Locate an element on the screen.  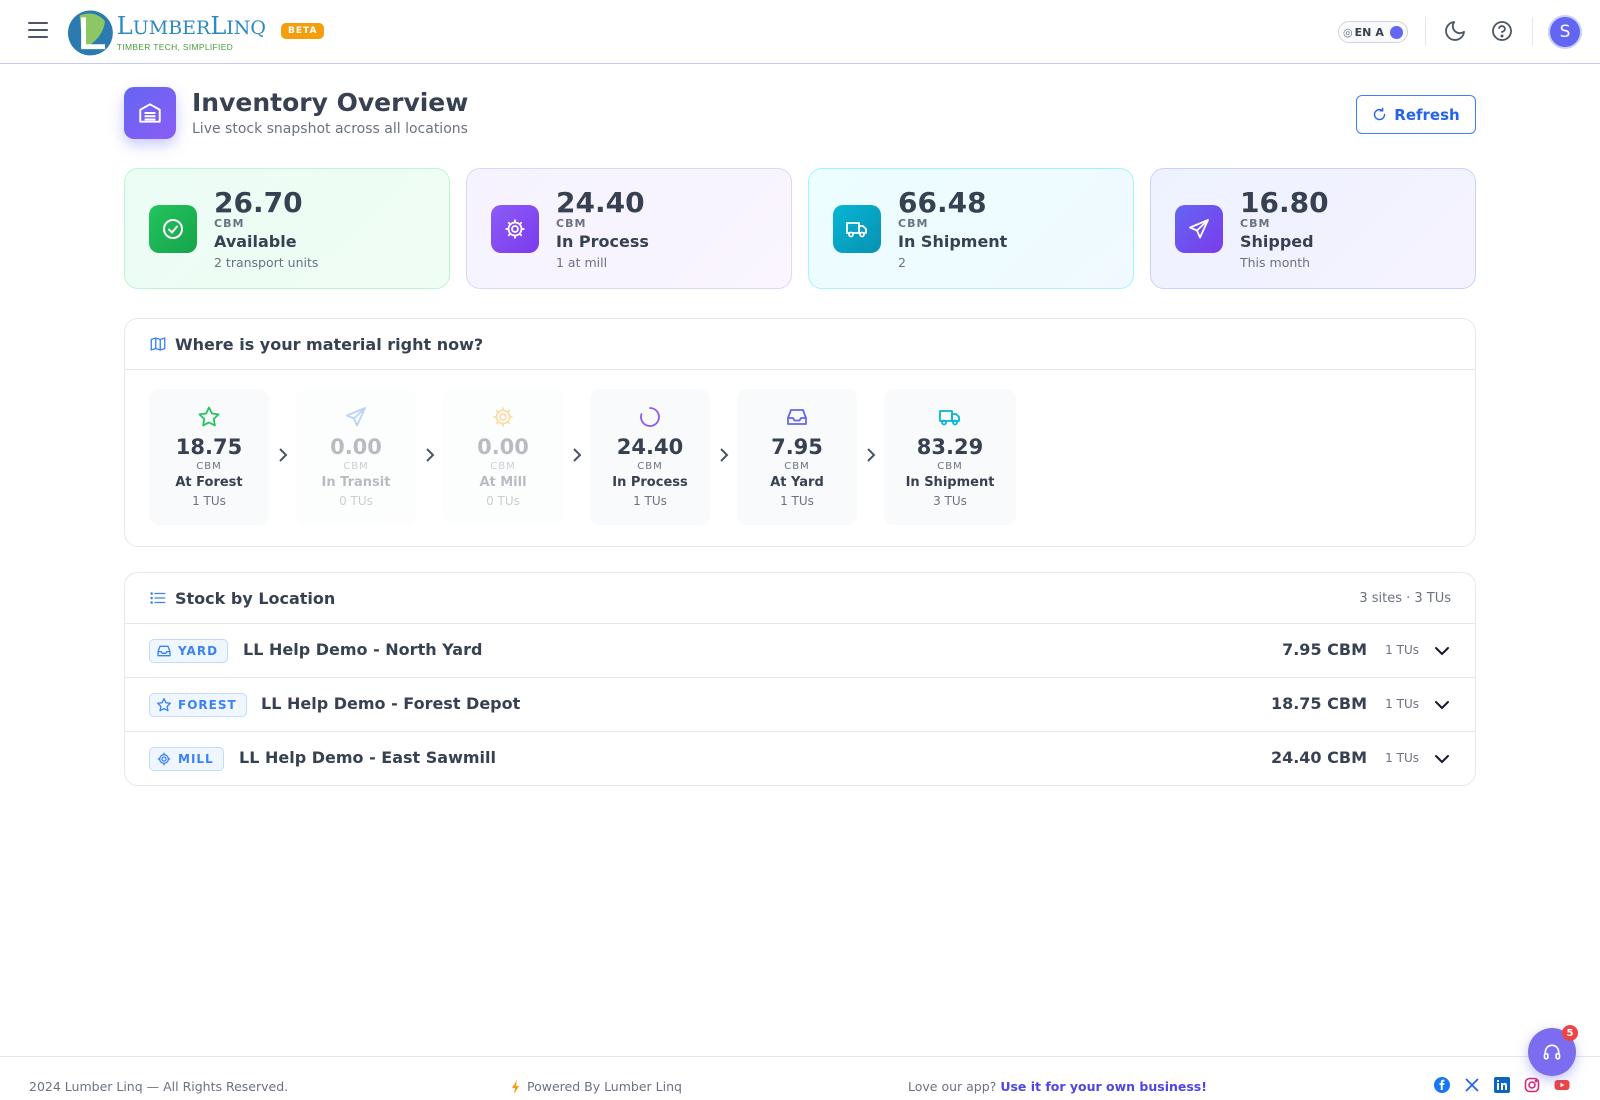
page-subtitle: Live stock snapshot across all locations is located at coordinates (330, 129).